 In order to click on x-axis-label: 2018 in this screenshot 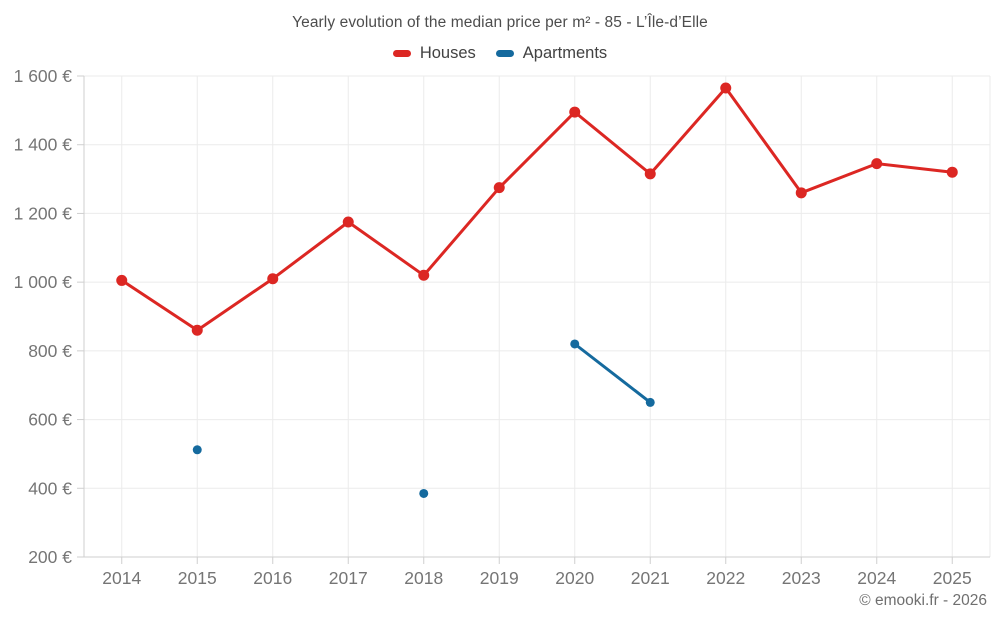, I will do `click(423, 578)`.